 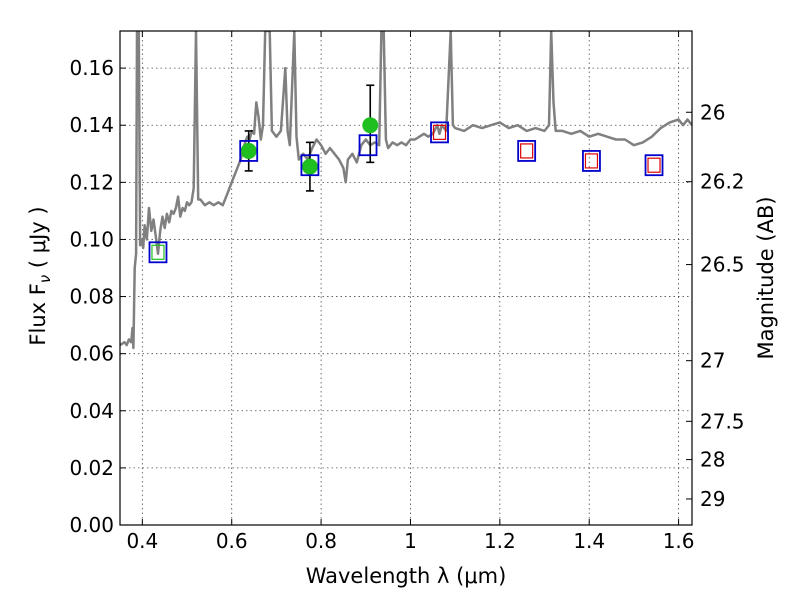 What do you see at coordinates (321, 541) in the screenshot?
I see `x-tick-label: 0.8` at bounding box center [321, 541].